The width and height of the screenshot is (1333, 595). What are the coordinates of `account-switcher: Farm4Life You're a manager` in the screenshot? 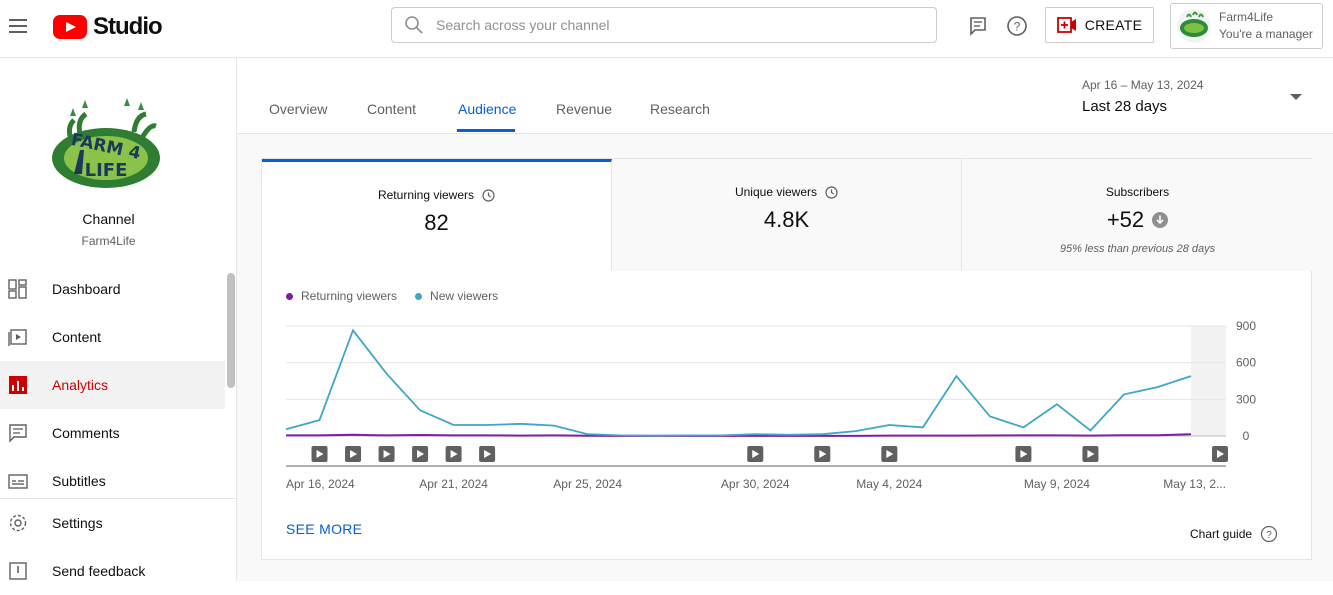 It's located at (1246, 26).